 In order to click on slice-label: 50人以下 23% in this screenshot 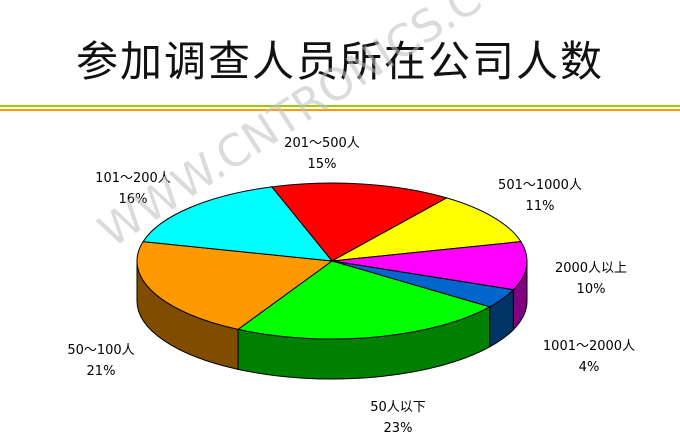, I will do `click(398, 418)`.